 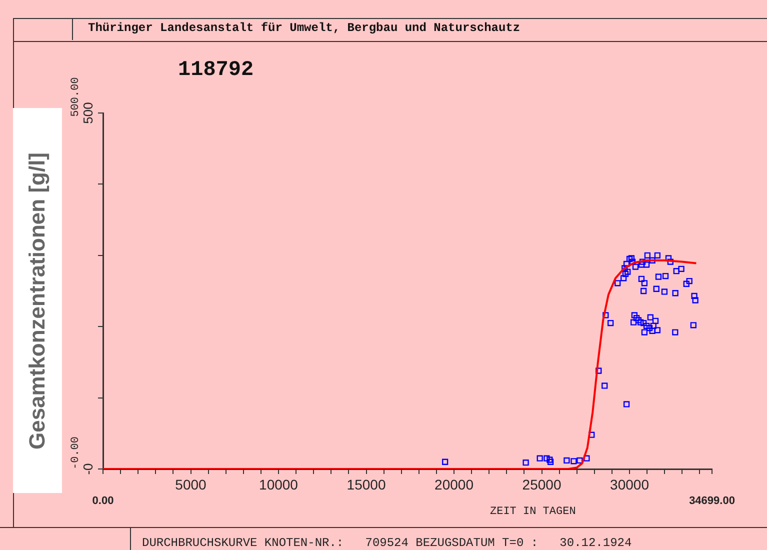 What do you see at coordinates (216, 70) in the screenshot?
I see `chart-title: 118792` at bounding box center [216, 70].